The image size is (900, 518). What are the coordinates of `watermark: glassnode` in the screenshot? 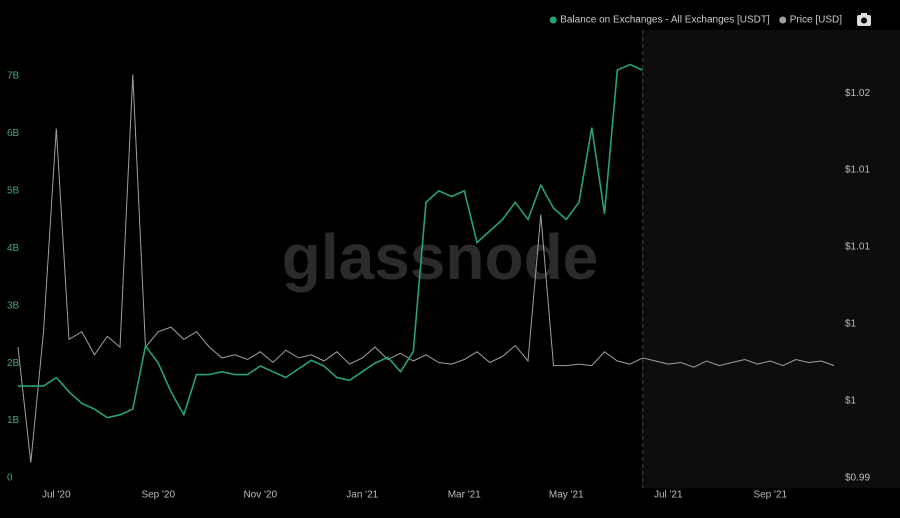 It's located at (440, 257).